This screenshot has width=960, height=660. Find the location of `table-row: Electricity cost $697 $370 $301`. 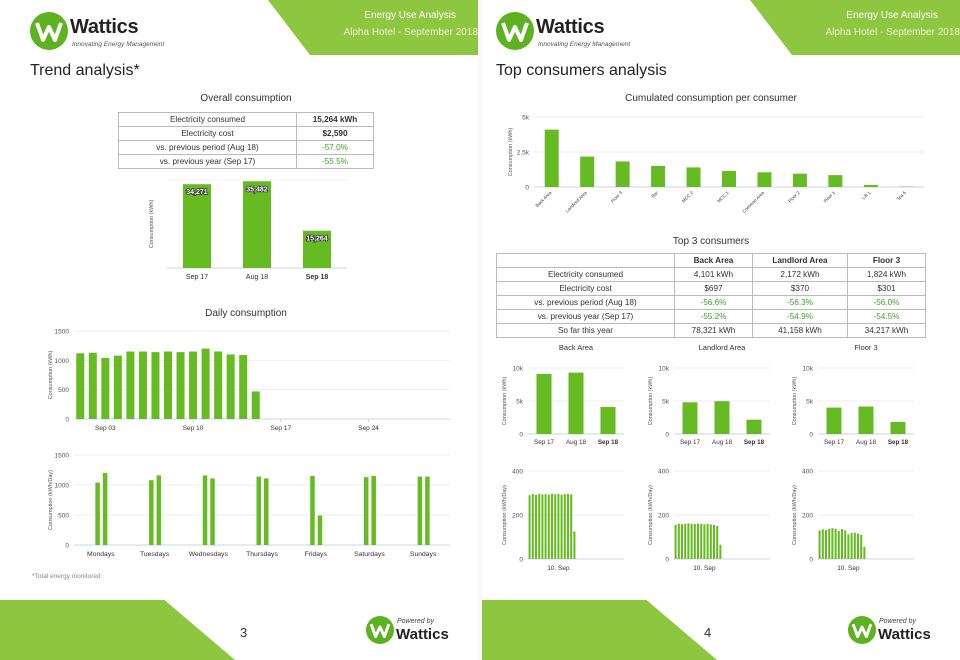

table-row: Electricity cost $697 $370 $301 is located at coordinates (711, 288).